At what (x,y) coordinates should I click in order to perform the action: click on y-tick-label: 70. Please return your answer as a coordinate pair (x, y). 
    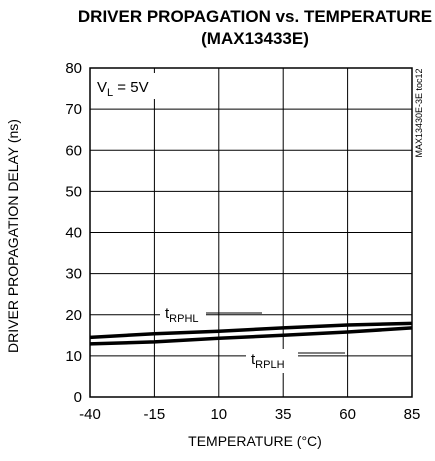
    Looking at the image, I should click on (73, 109).